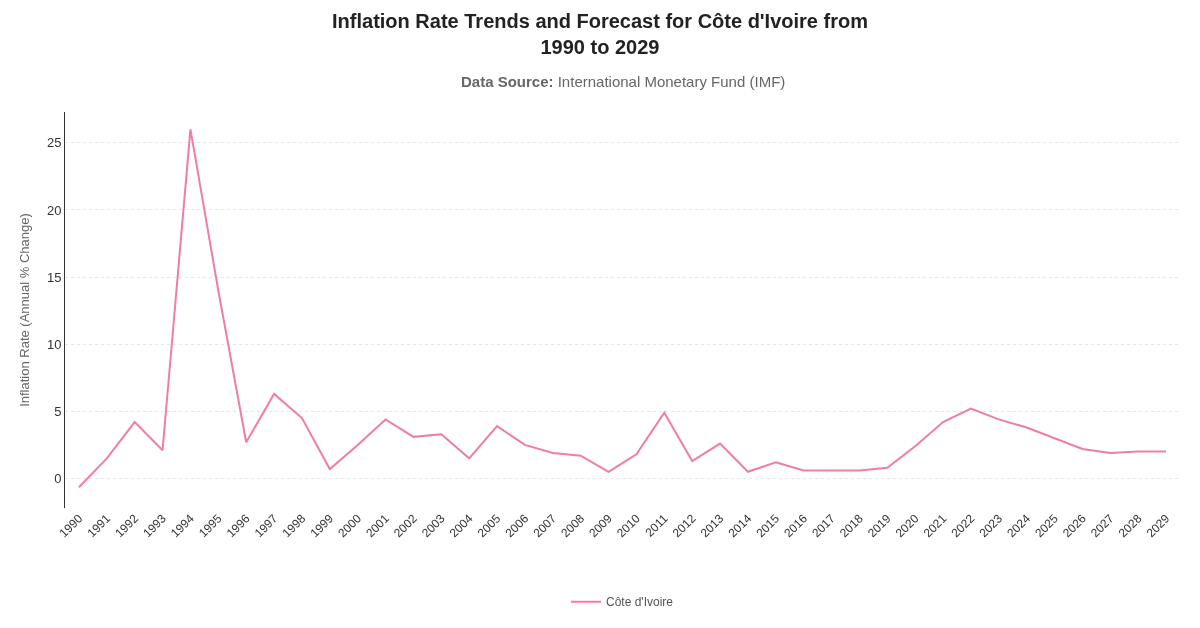  Describe the element at coordinates (54, 344) in the screenshot. I see `y-tick-label: 10` at that location.